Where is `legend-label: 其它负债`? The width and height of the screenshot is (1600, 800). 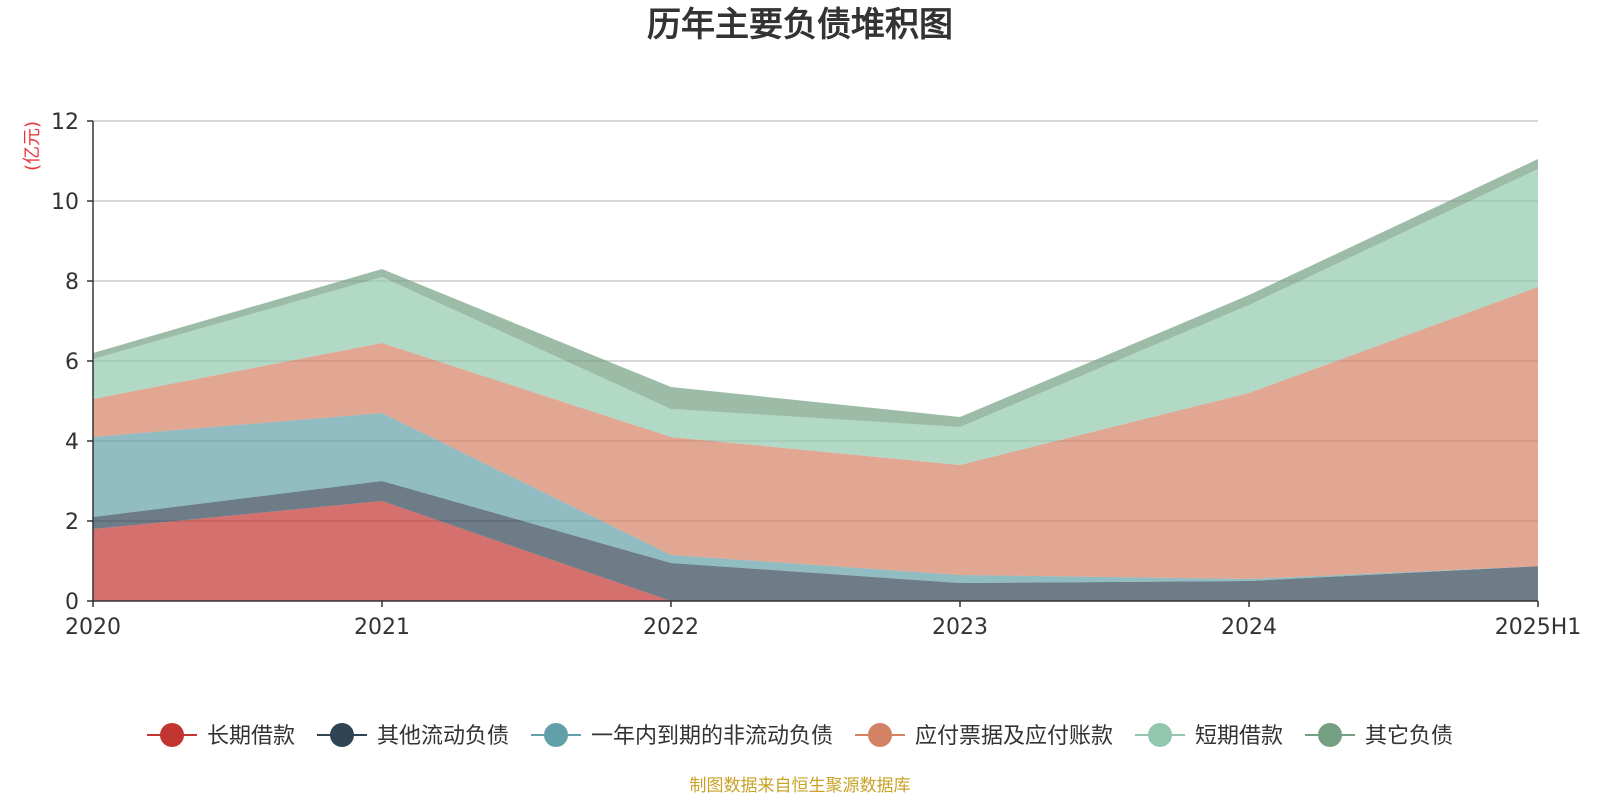
legend-label: 其它负债 is located at coordinates (1409, 736).